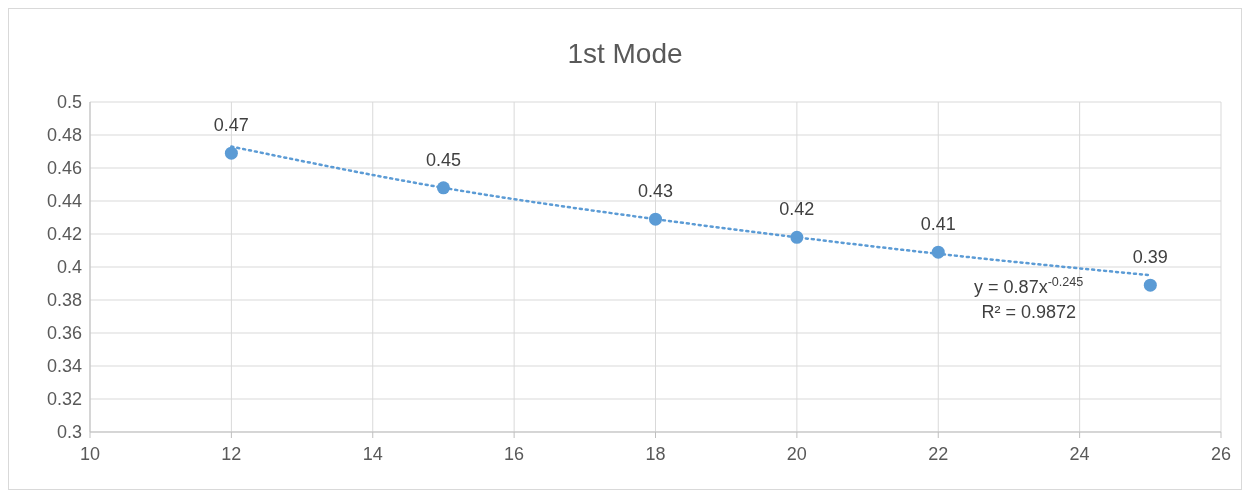 The height and width of the screenshot is (498, 1250). I want to click on y-tick-label: 0.3, so click(69, 432).